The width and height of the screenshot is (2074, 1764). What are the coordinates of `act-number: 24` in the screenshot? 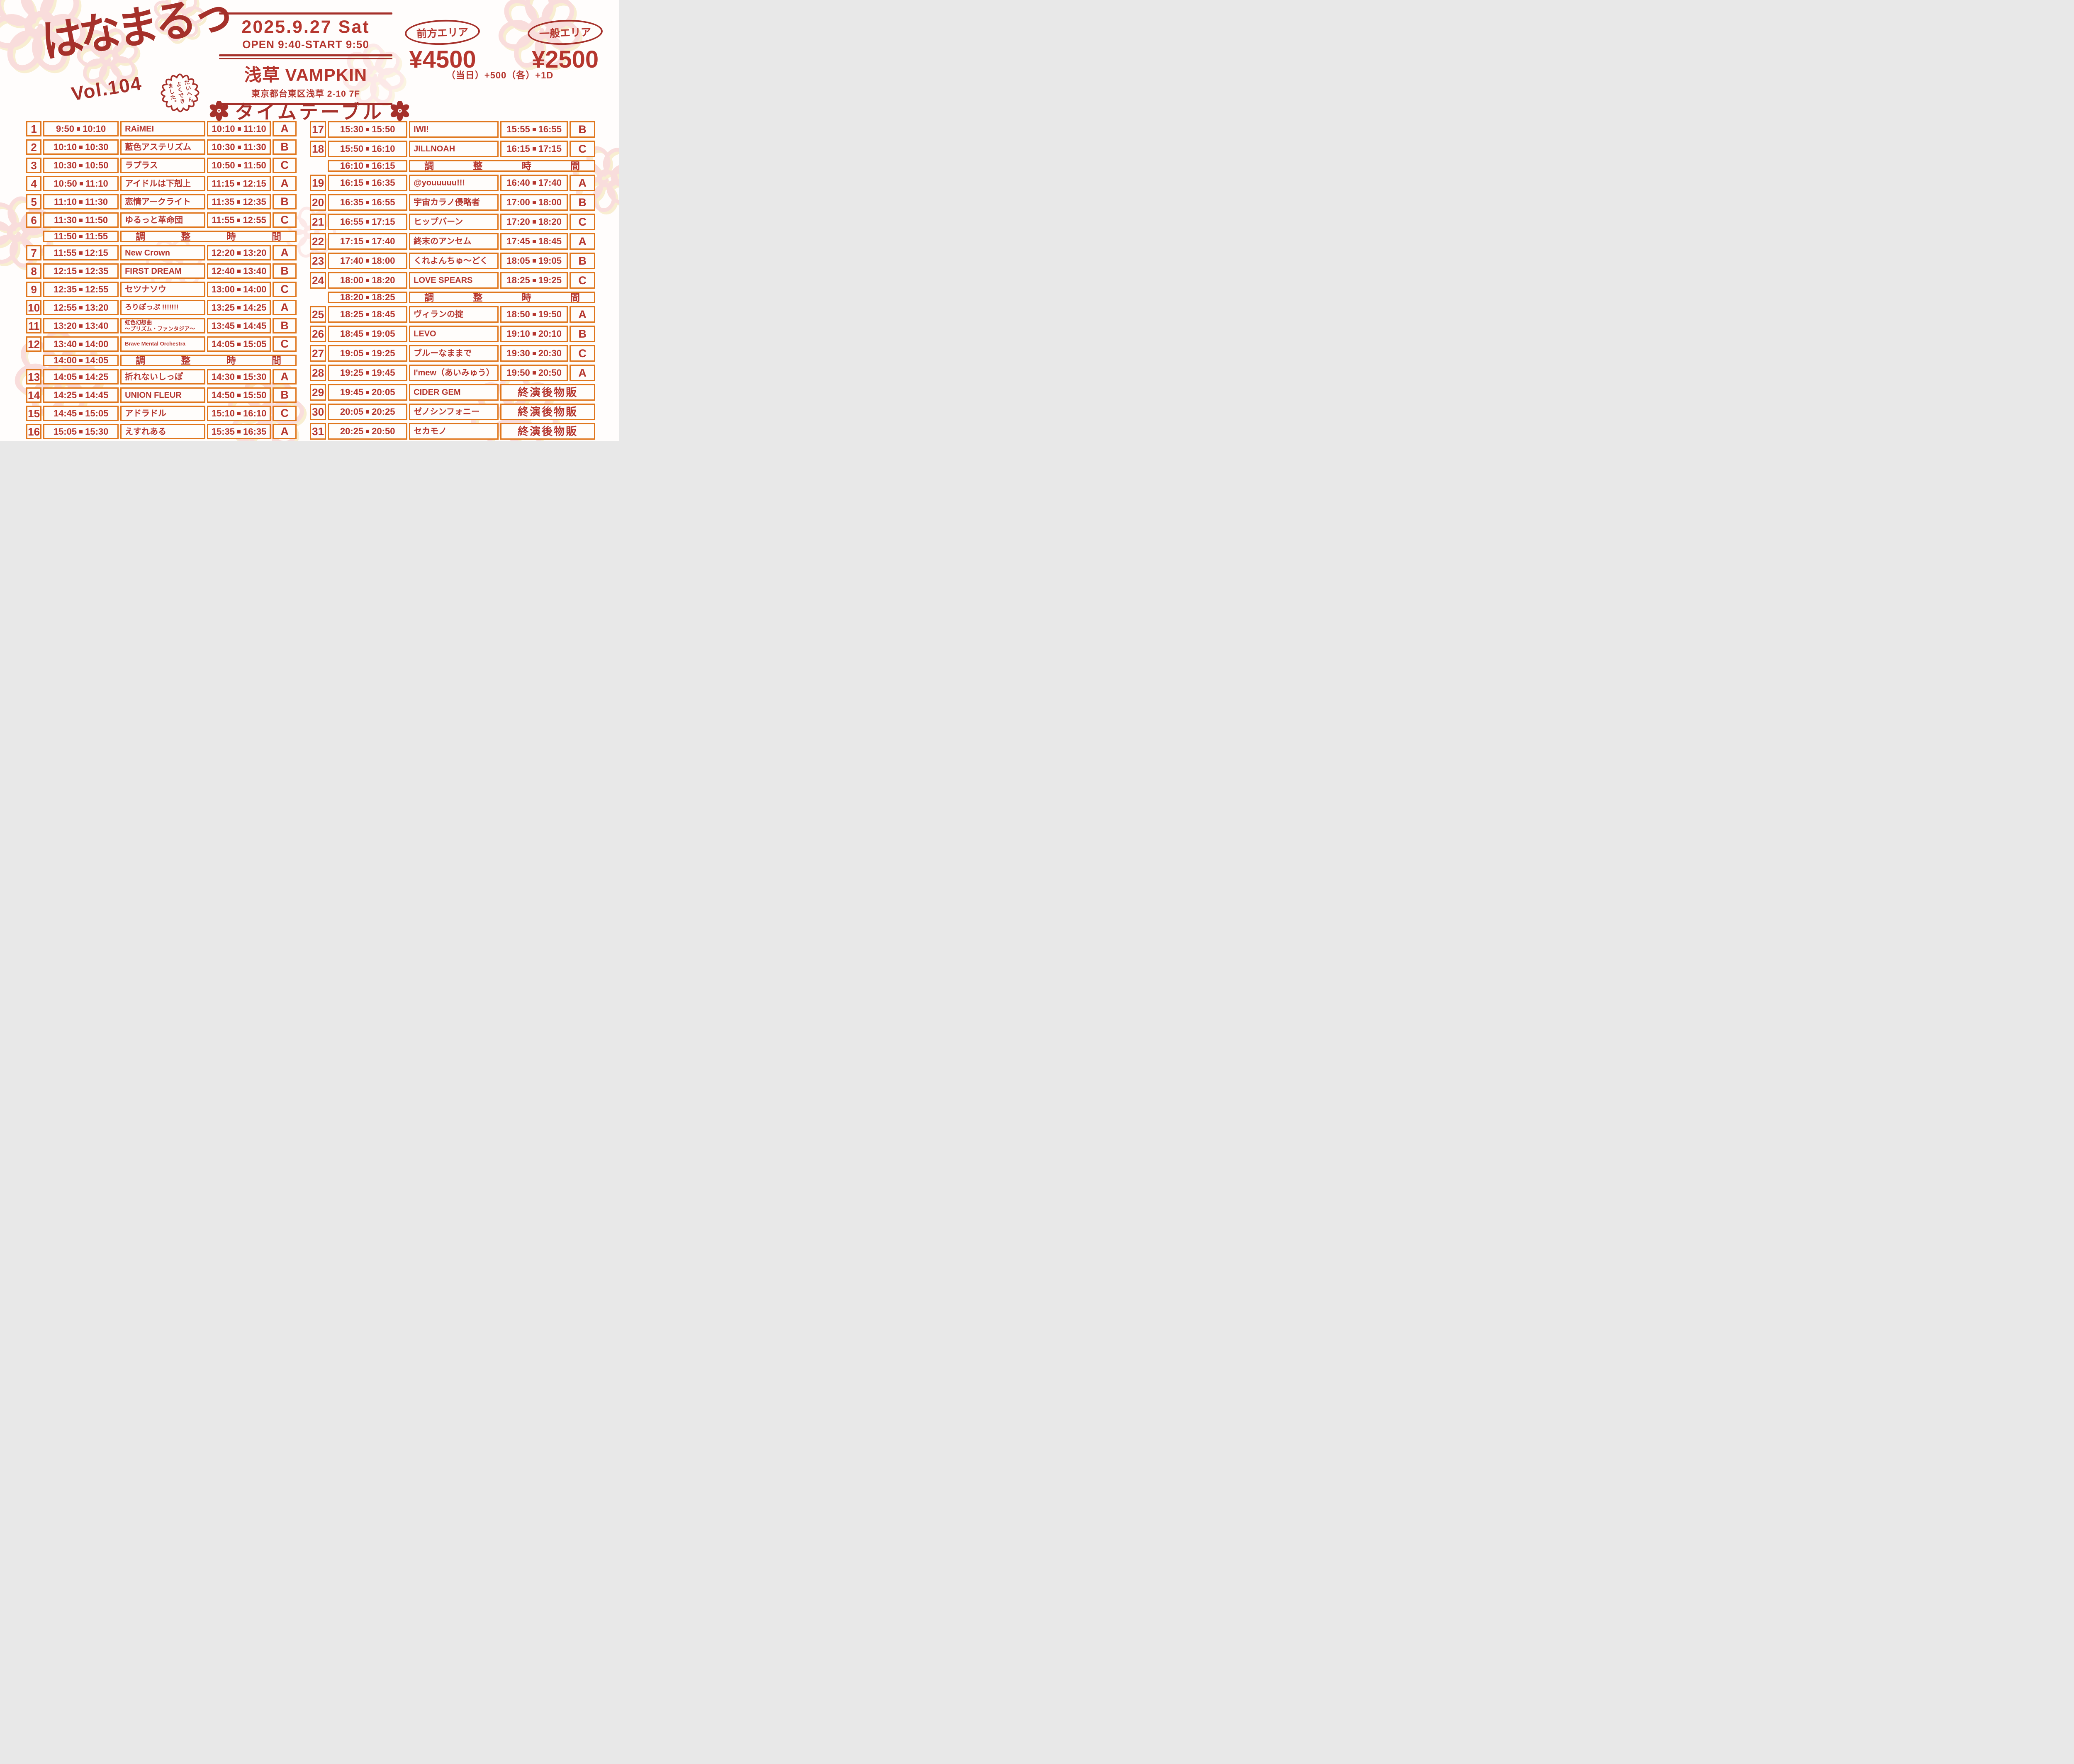 It's located at (318, 280).